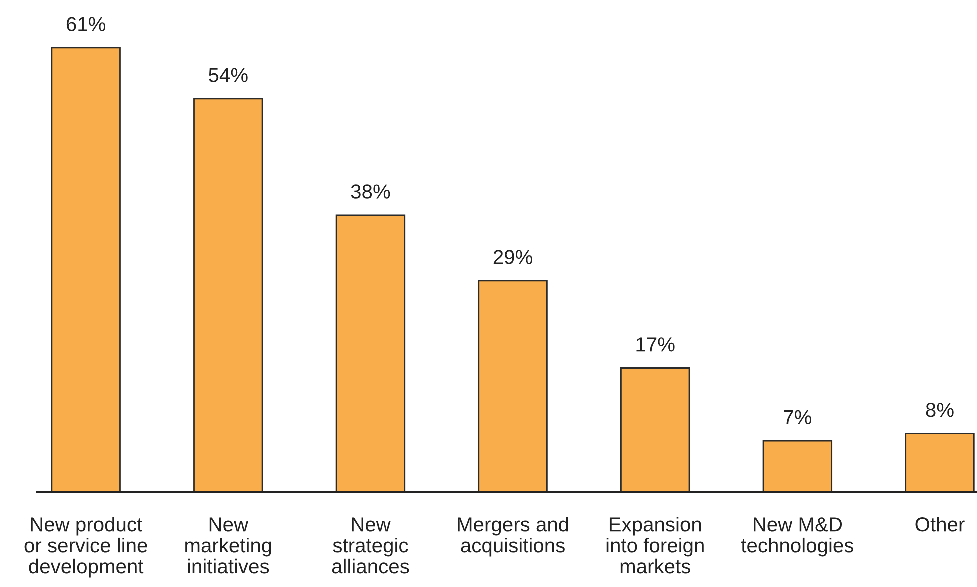 This screenshot has width=977, height=587. Describe the element at coordinates (655, 545) in the screenshot. I see `x-tick-label: Expansion into foreign markets` at that location.